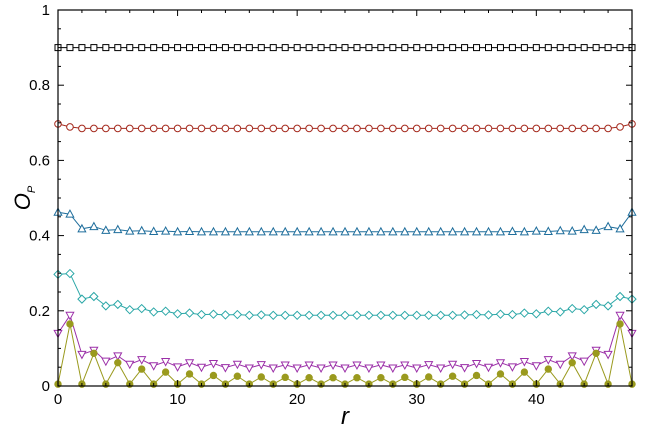  I want to click on series-line, so click(345, 354).